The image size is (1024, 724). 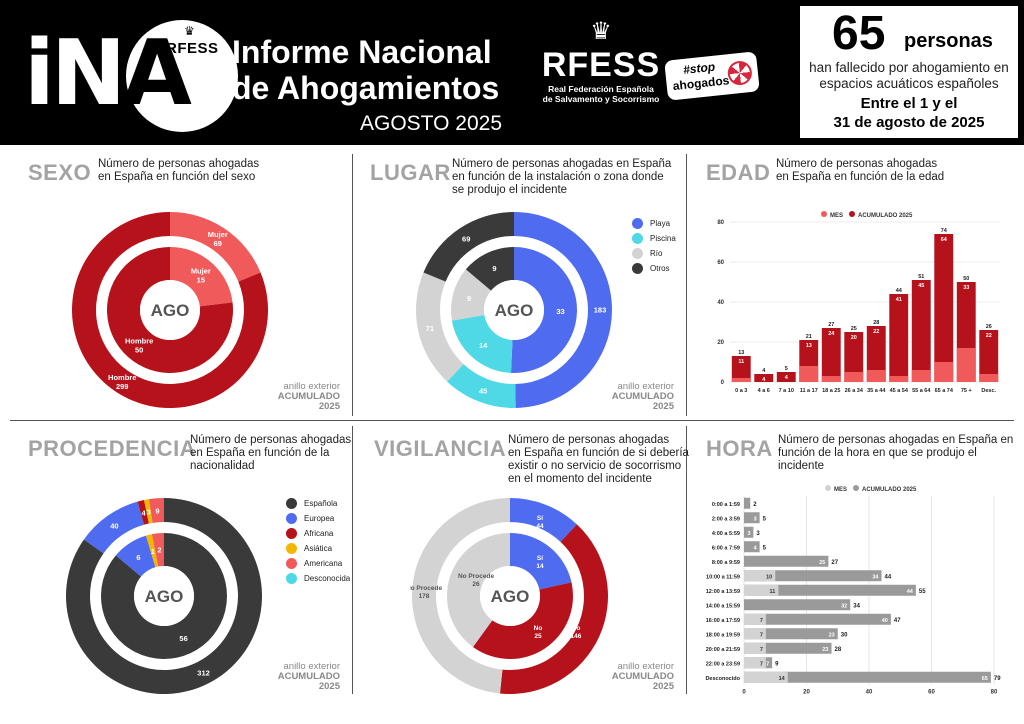 What do you see at coordinates (543, 310) in the screenshot?
I see `svg-lugar-inner-slice` at bounding box center [543, 310].